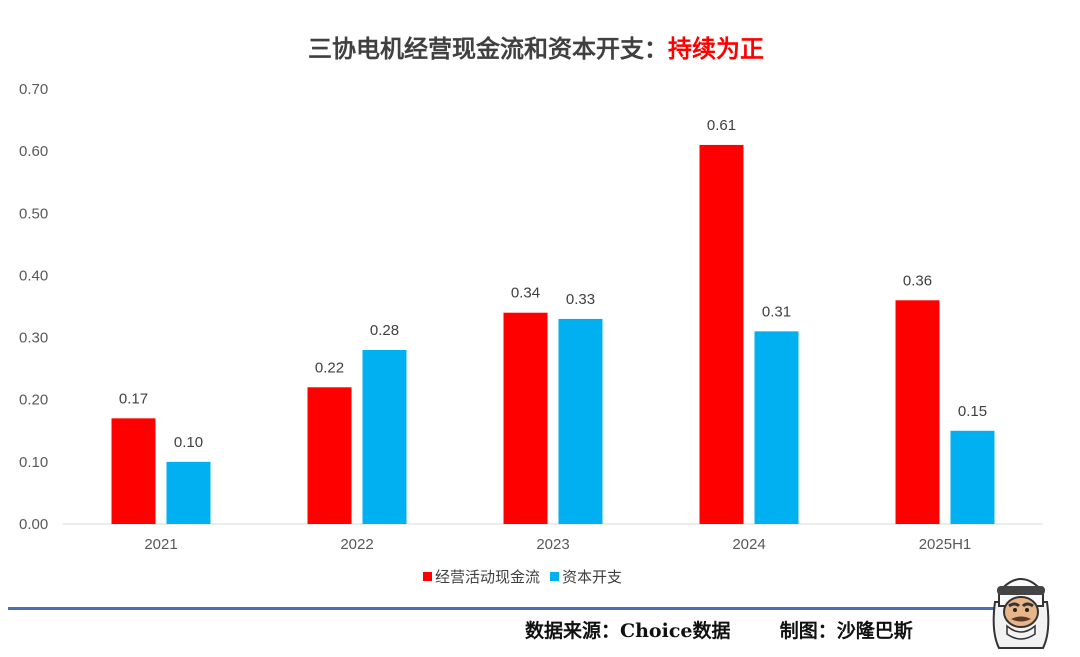 This screenshot has width=1080, height=657. What do you see at coordinates (776, 311) in the screenshot?
I see `data-label: 0.31` at bounding box center [776, 311].